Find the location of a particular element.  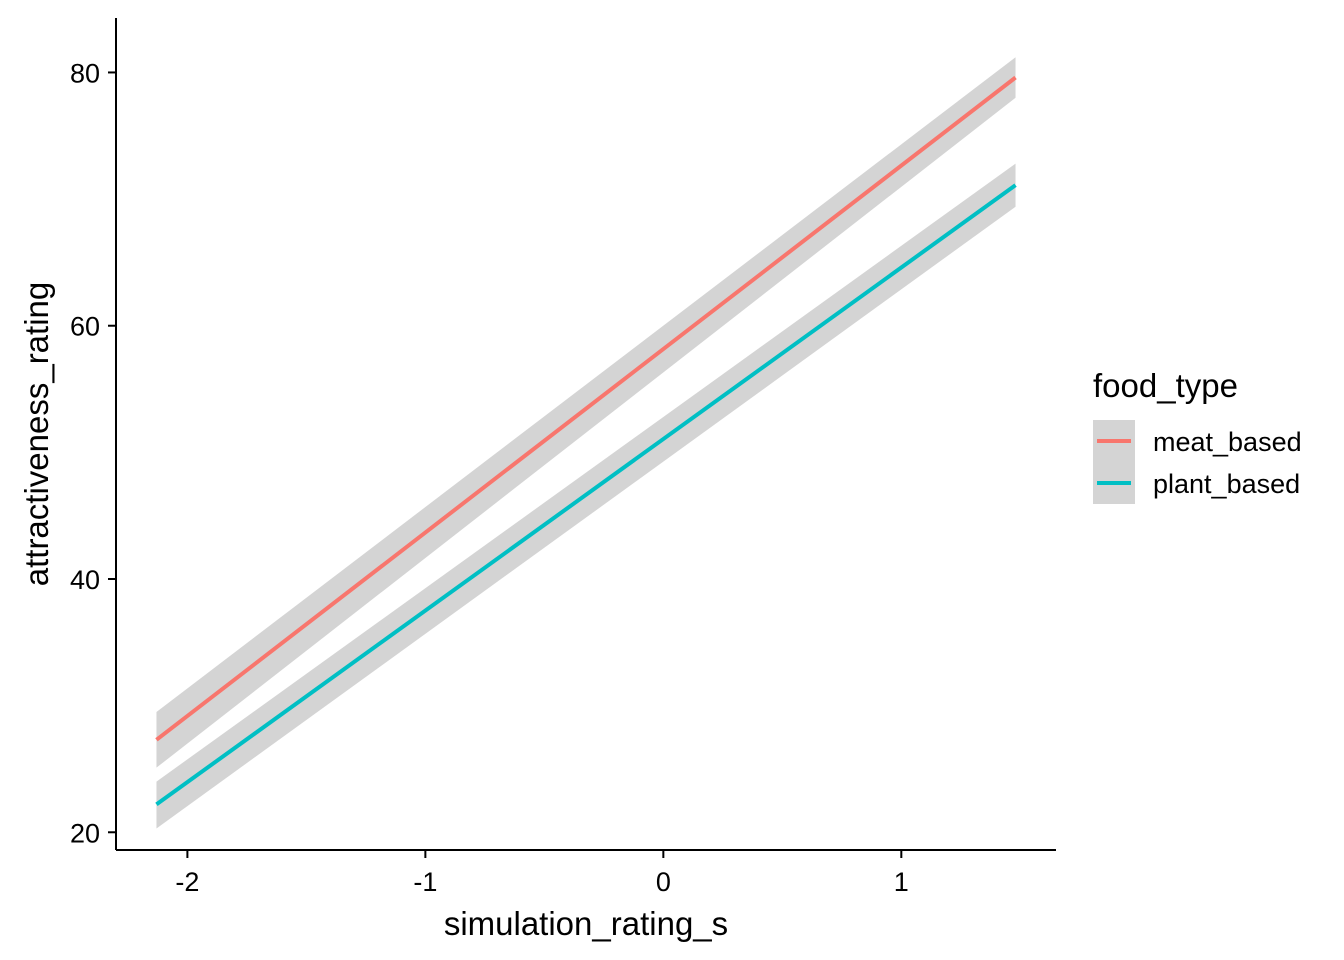

x-tick-label: 1 is located at coordinates (901, 882).